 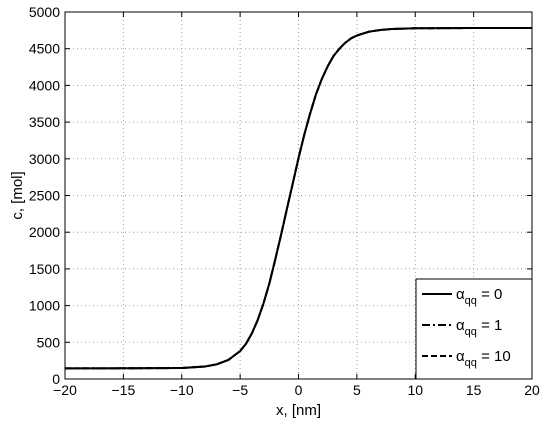 I want to click on y-tick-label: 1000, so click(x=44, y=306).